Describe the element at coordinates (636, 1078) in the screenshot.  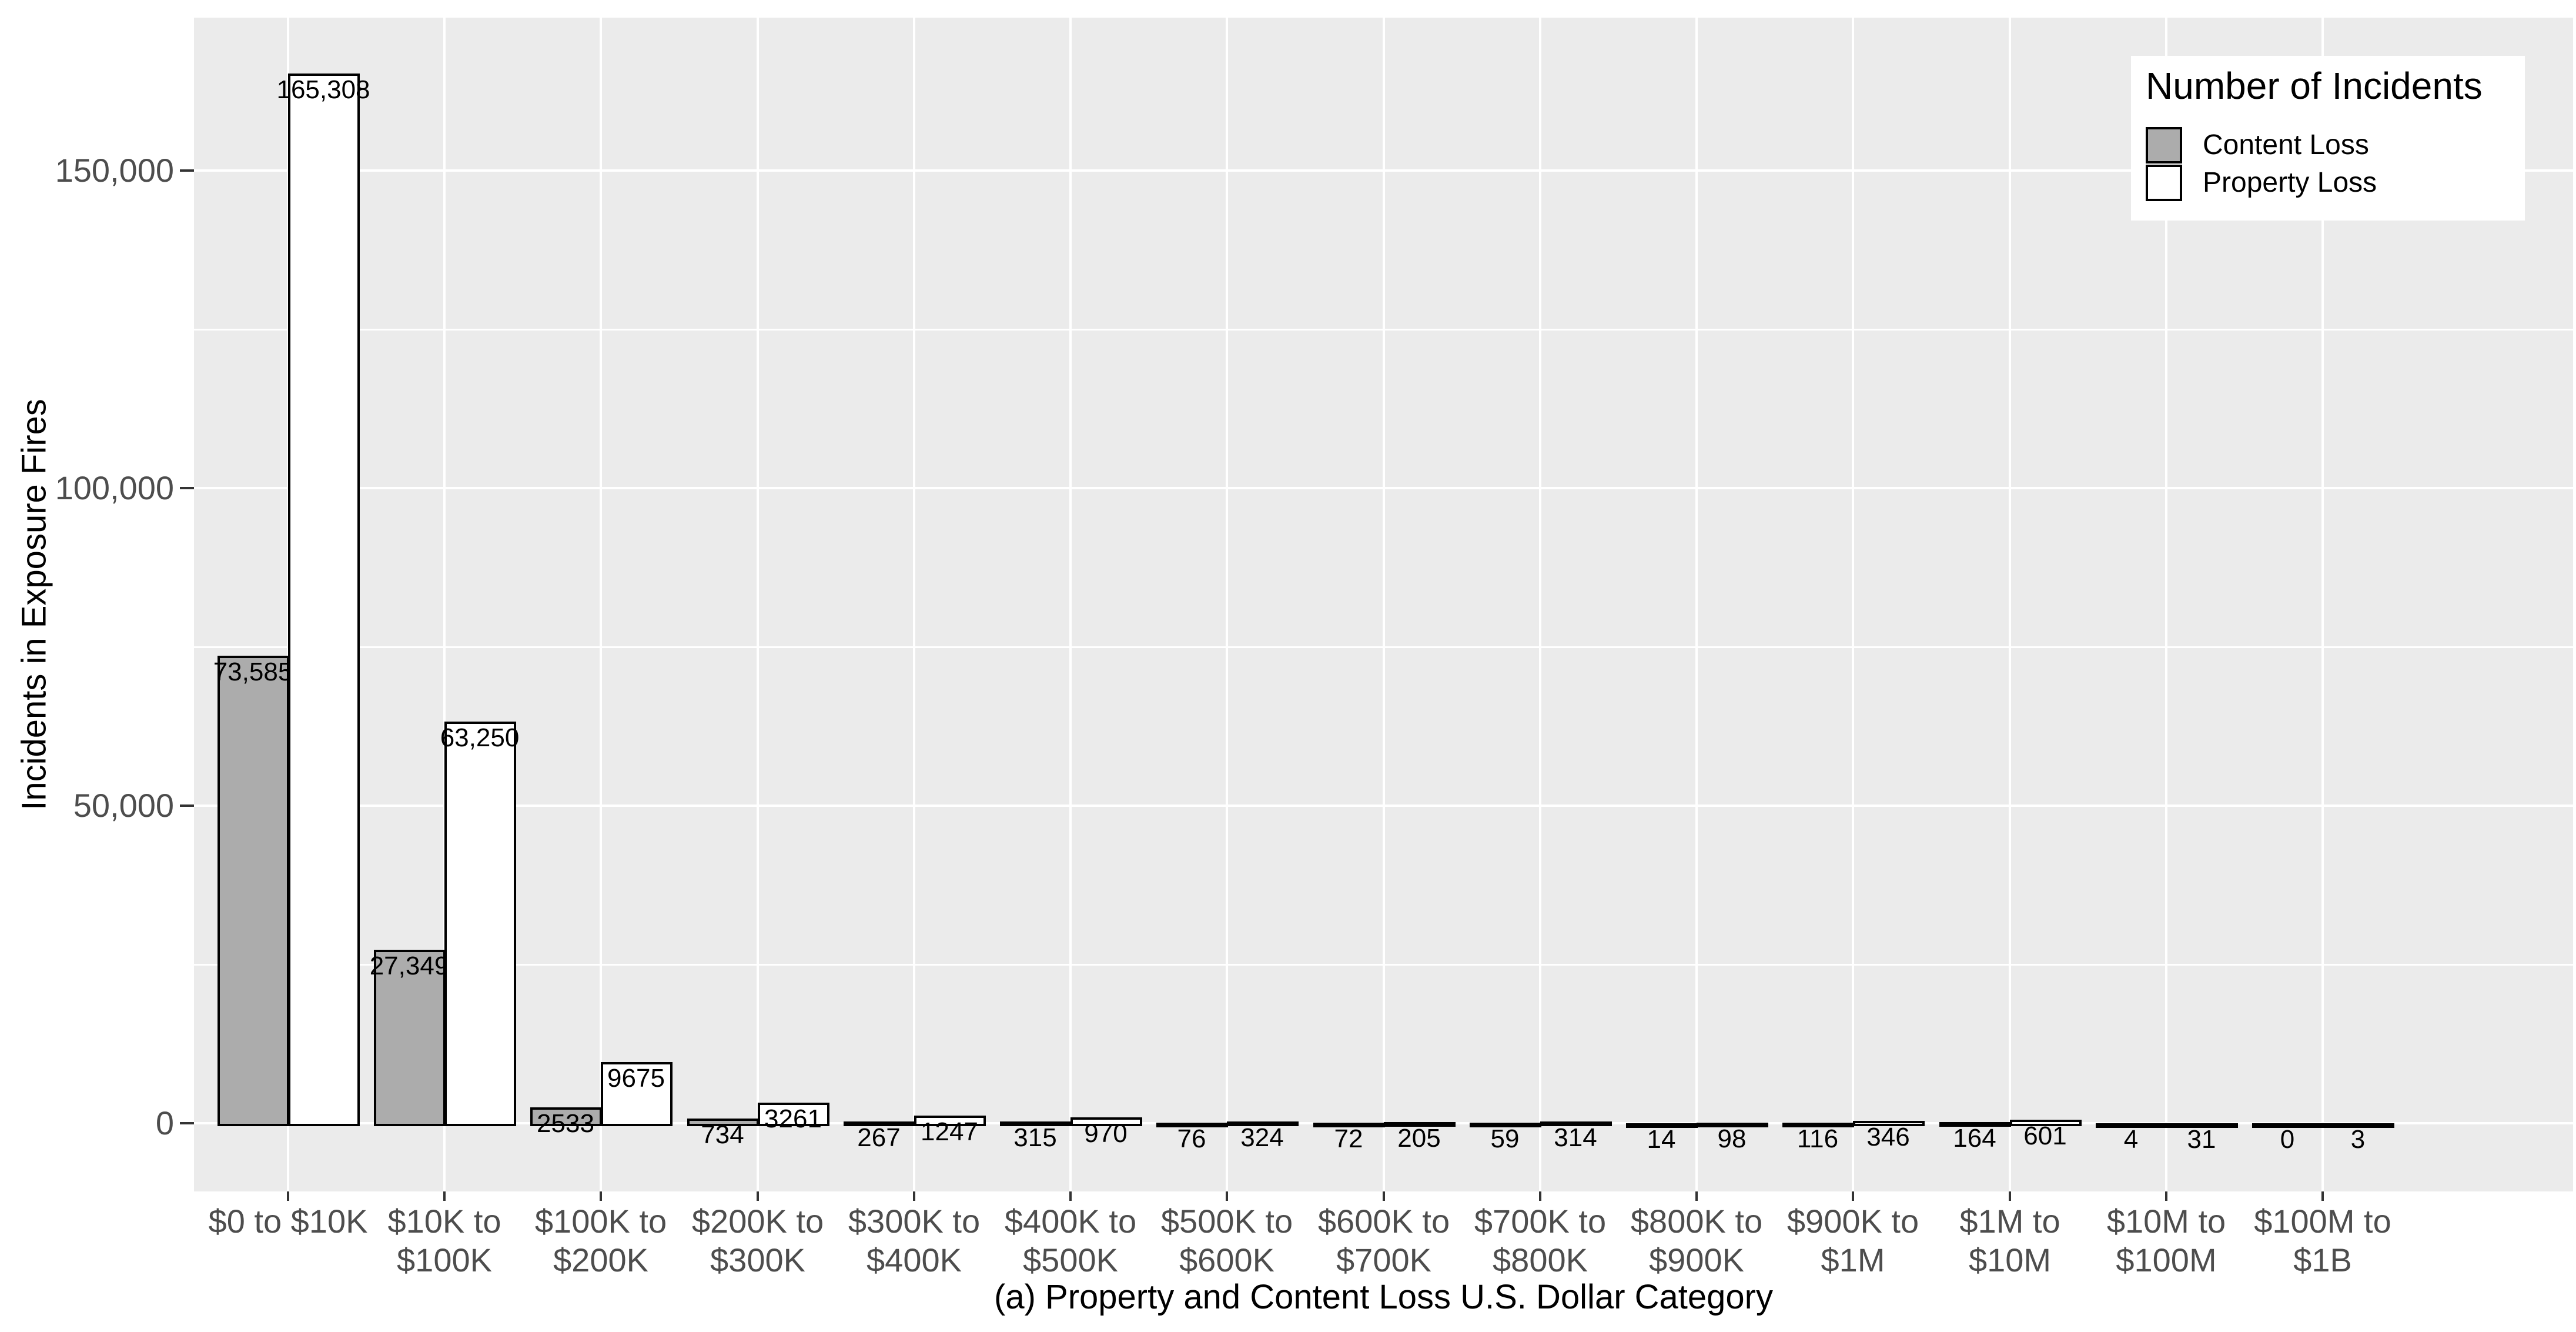
I see `bar-value-label: 9675` at that location.